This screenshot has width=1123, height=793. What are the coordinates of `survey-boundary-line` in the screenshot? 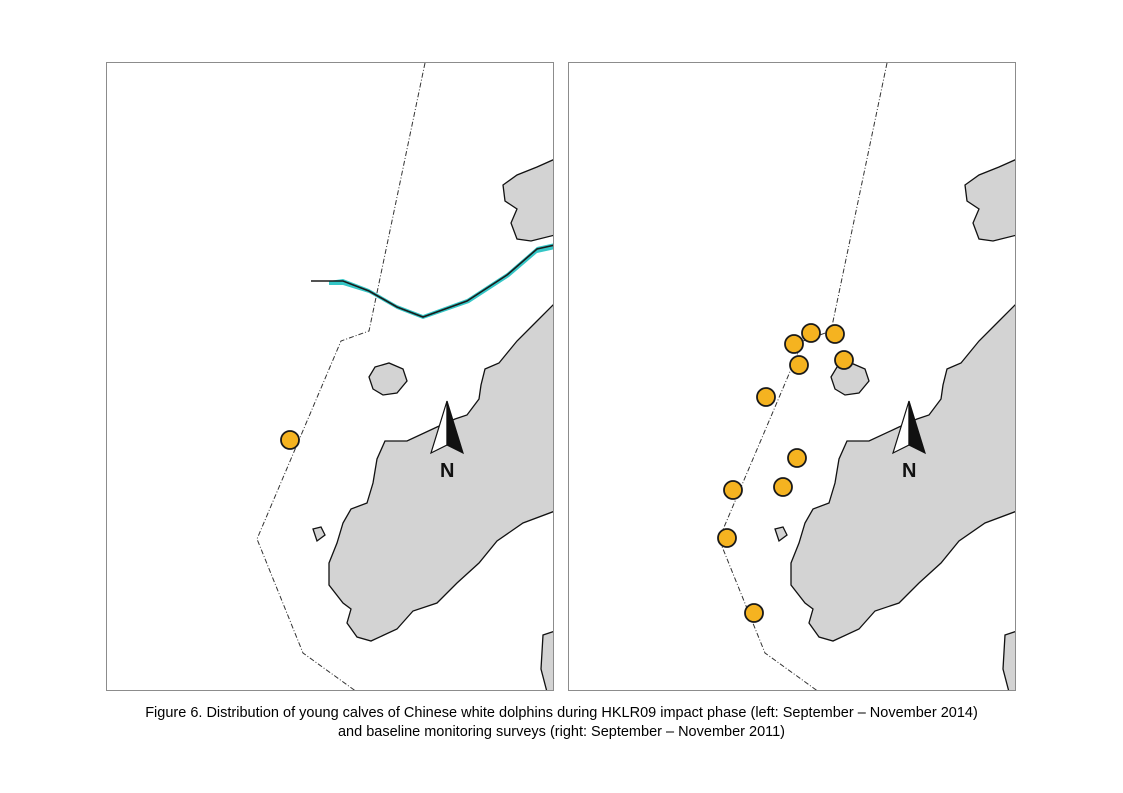 It's located at (803, 376).